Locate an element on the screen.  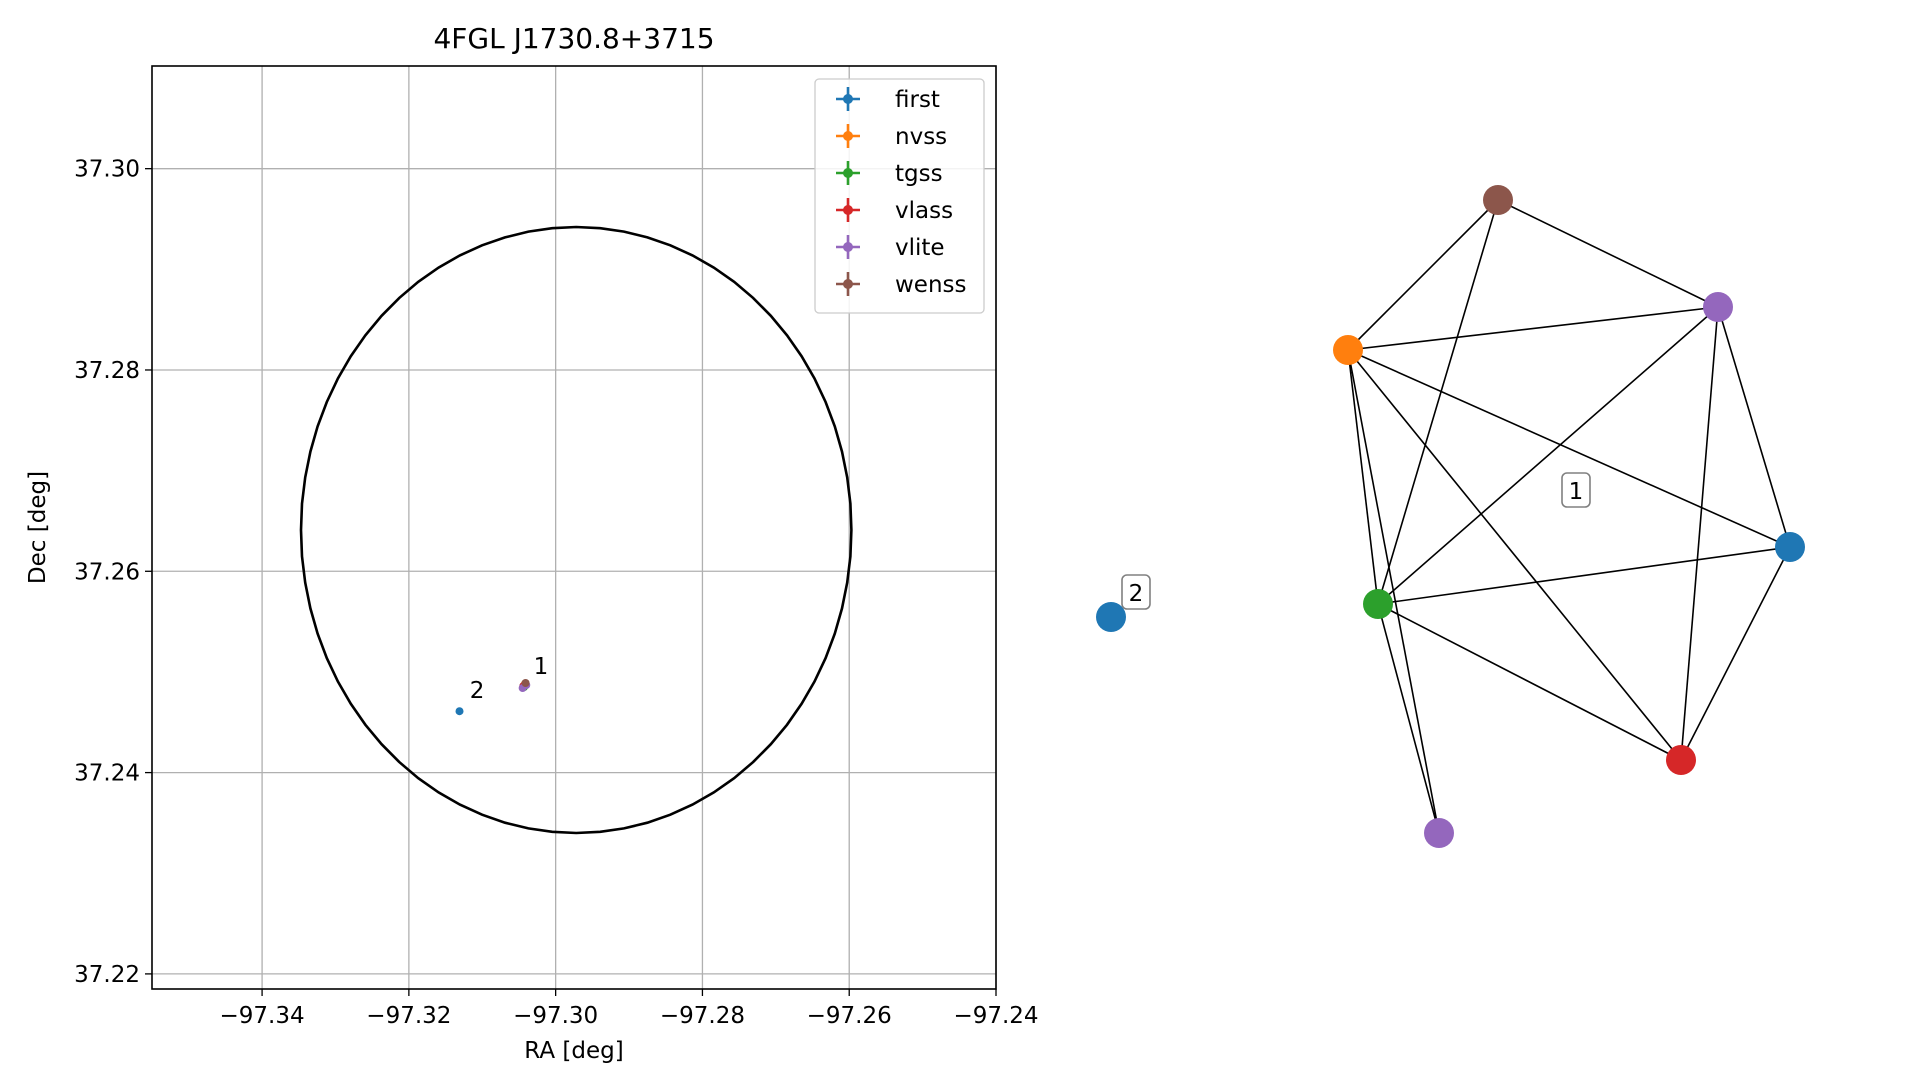
graph-edges is located at coordinates (1569, 516).